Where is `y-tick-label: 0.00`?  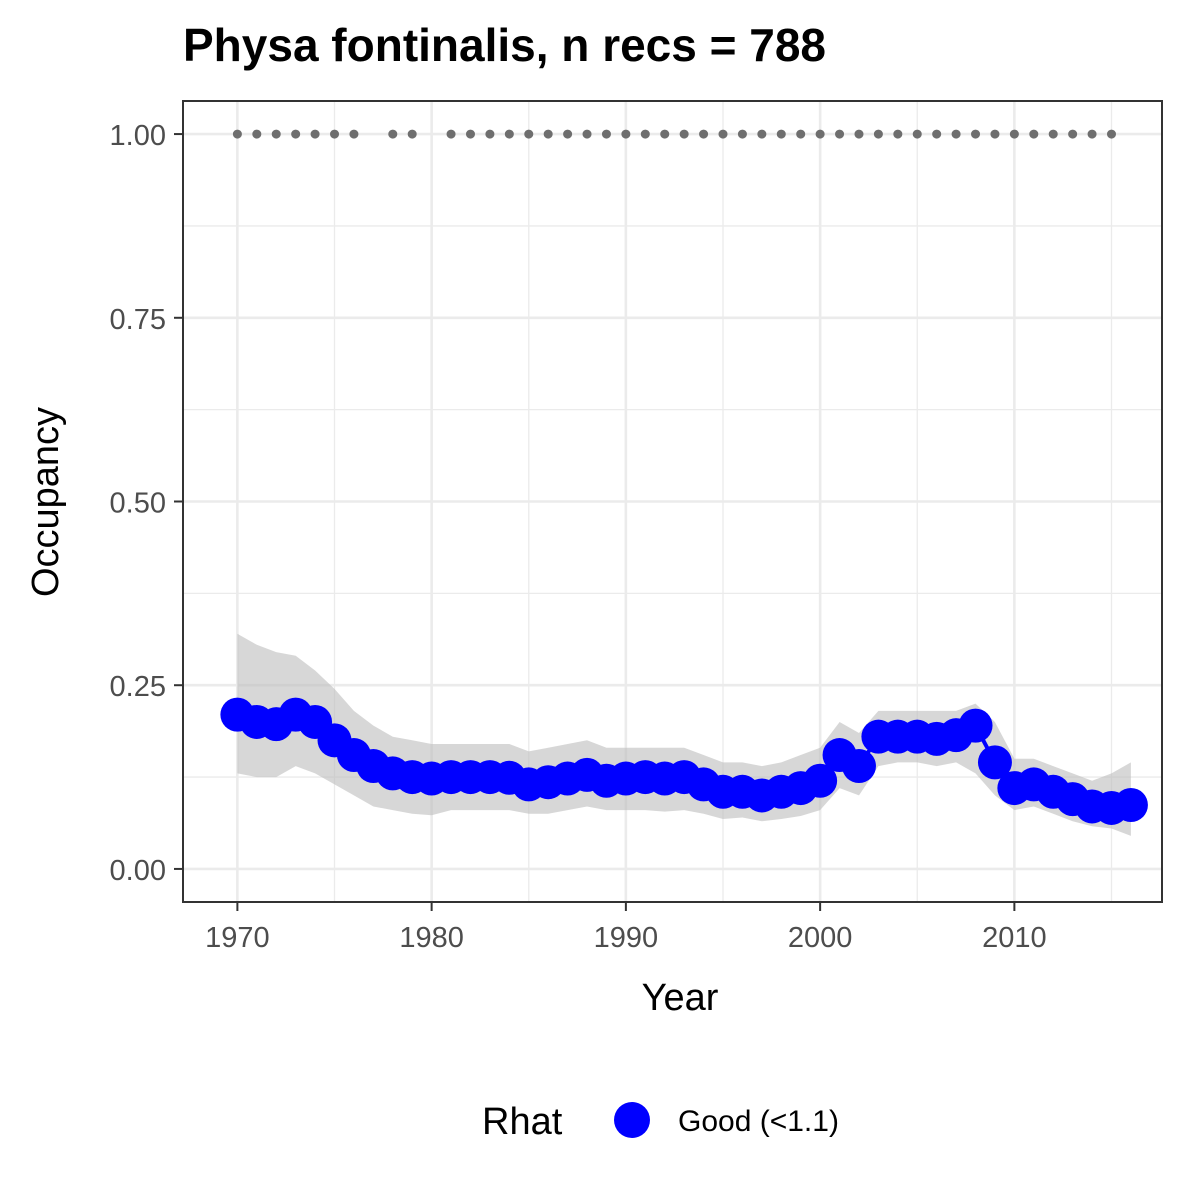 y-tick-label: 0.00 is located at coordinates (138, 871).